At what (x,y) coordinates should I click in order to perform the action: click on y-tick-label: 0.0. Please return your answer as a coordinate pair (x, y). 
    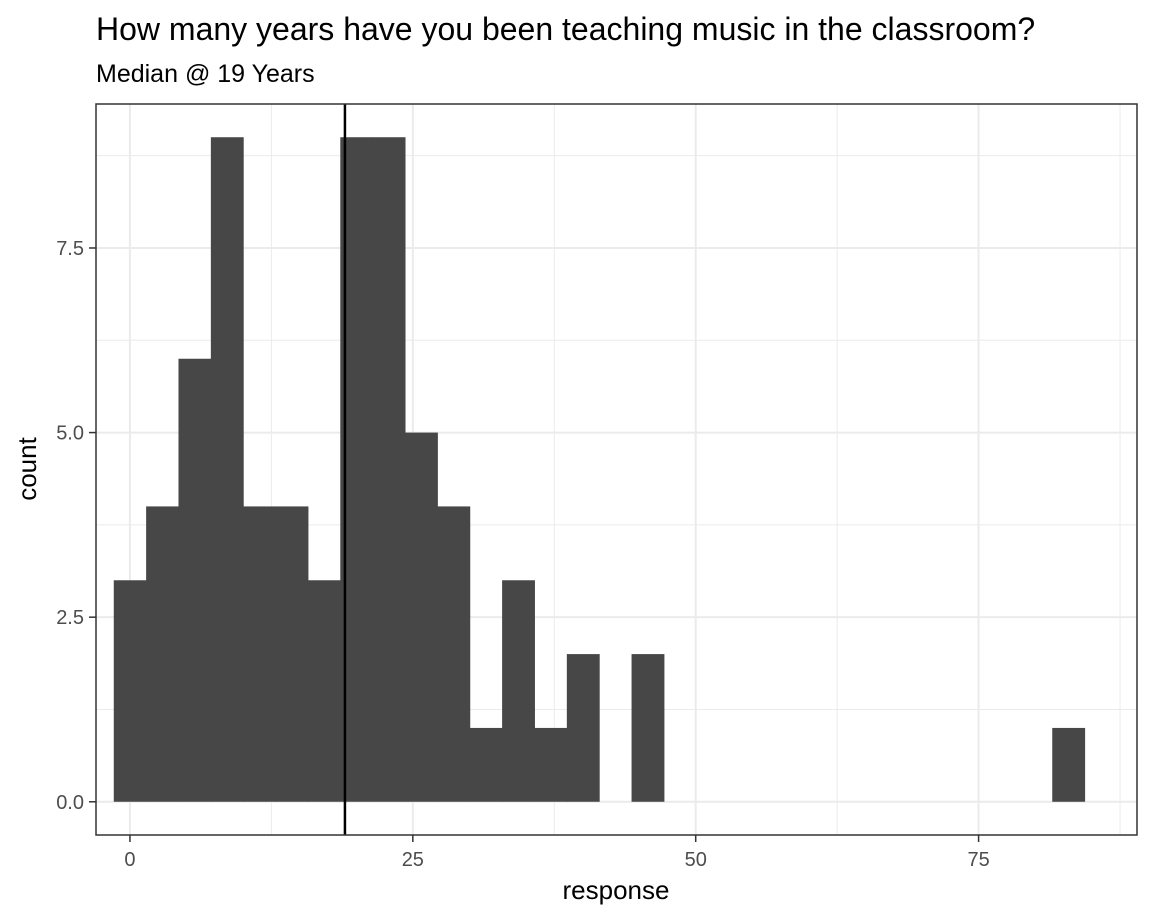
    Looking at the image, I should click on (70, 803).